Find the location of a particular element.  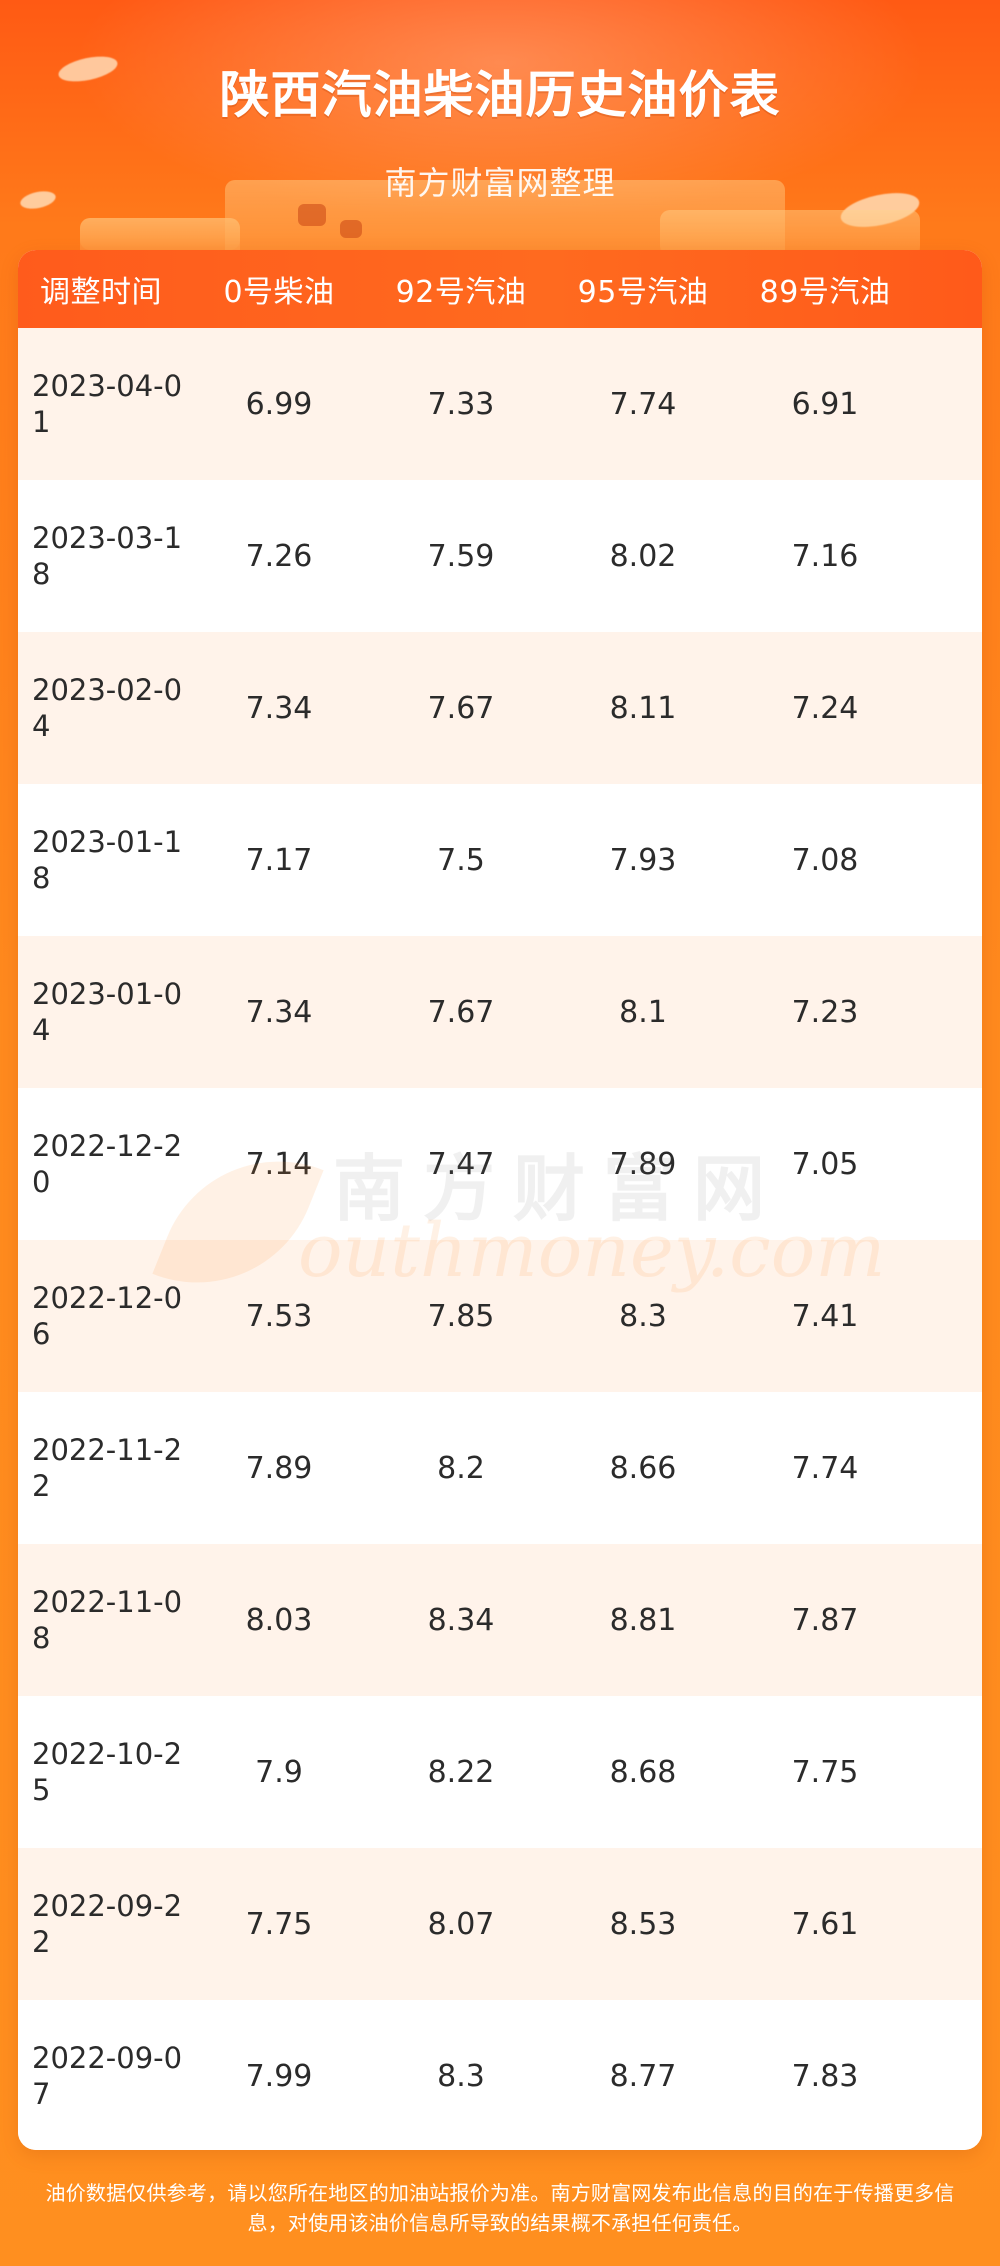

cell-date: 2022-10-25 is located at coordinates (107, 1772).